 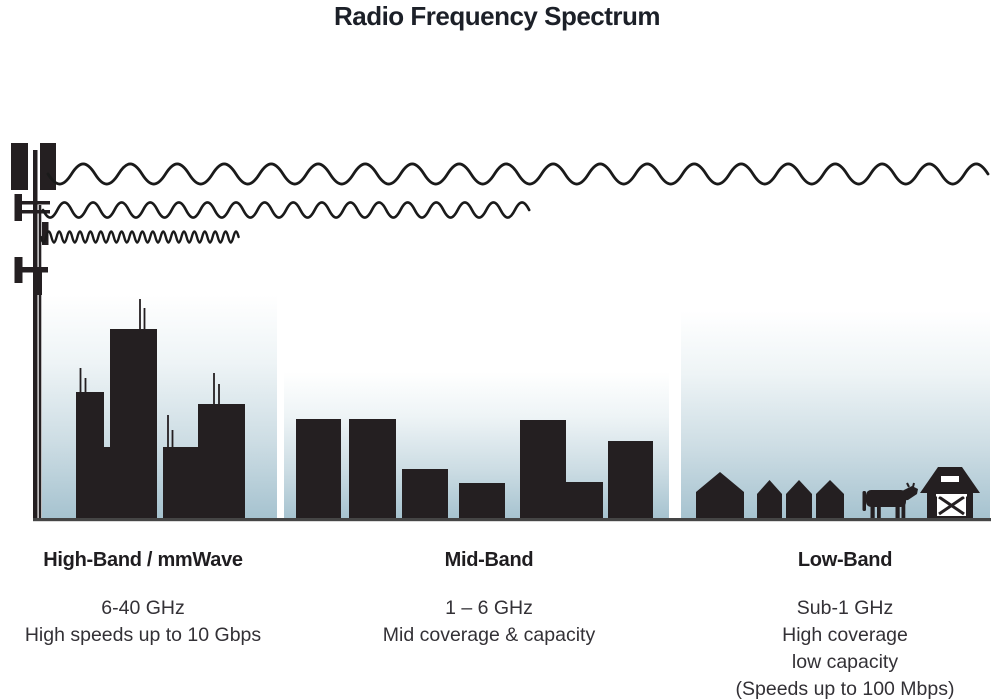 What do you see at coordinates (512, 520) in the screenshot?
I see `ground-line` at bounding box center [512, 520].